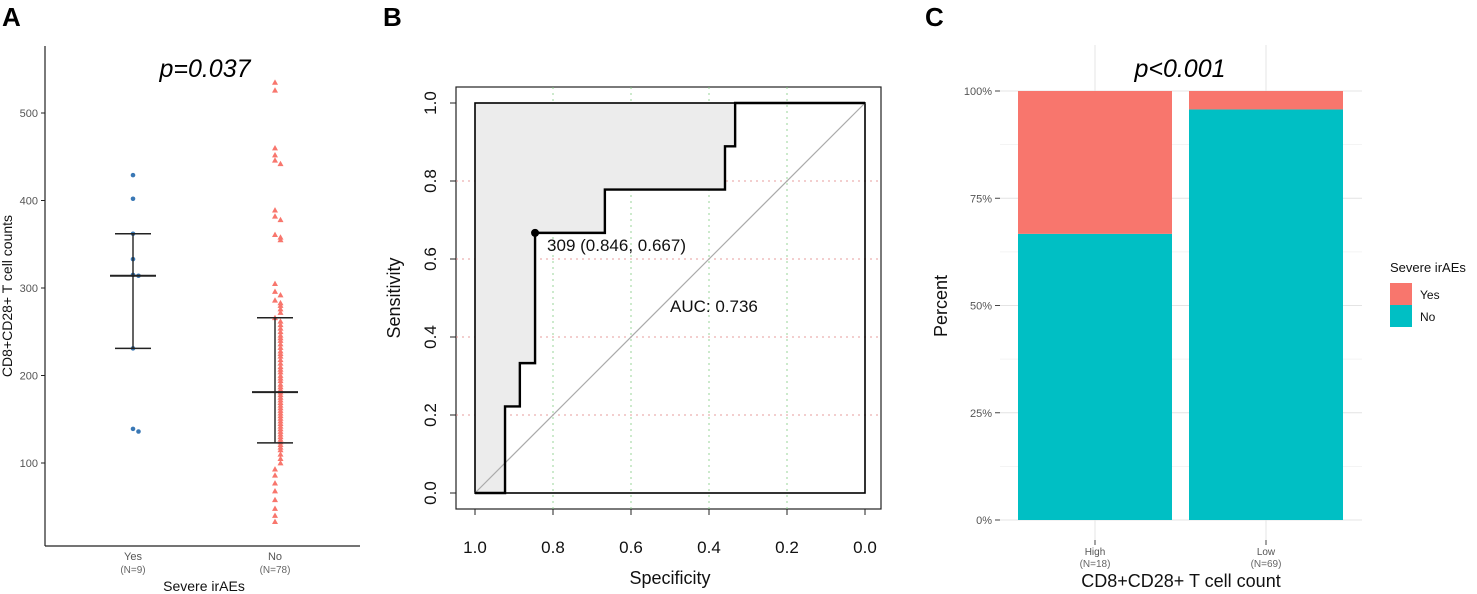  Describe the element at coordinates (29, 377) in the screenshot. I see `a-y-tick-label: 200` at that location.